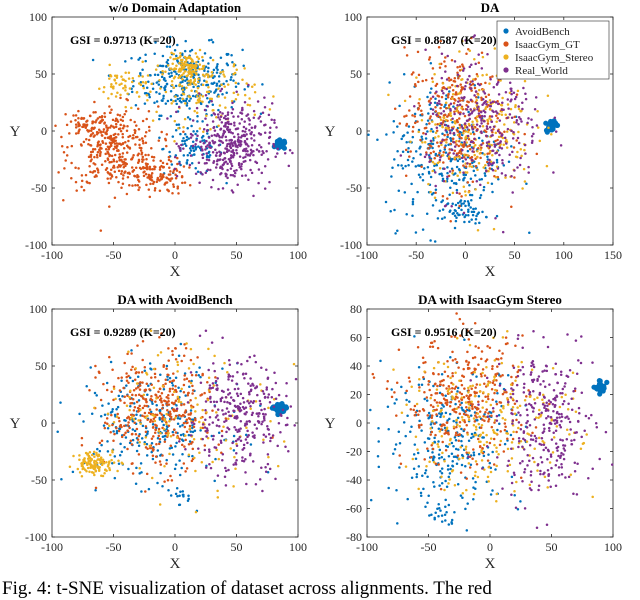  I want to click on y-tick-label: 100, so click(353, 17).